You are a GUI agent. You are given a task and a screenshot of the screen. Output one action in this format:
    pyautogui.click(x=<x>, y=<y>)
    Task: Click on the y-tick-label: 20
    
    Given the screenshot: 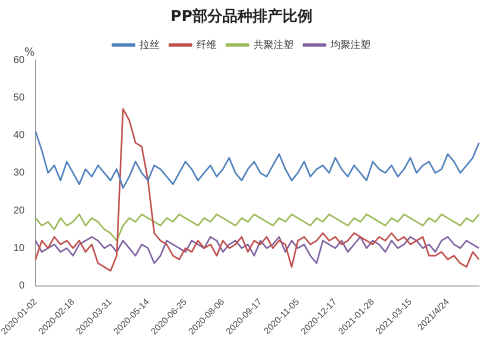 What is the action you would take?
    pyautogui.click(x=19, y=210)
    